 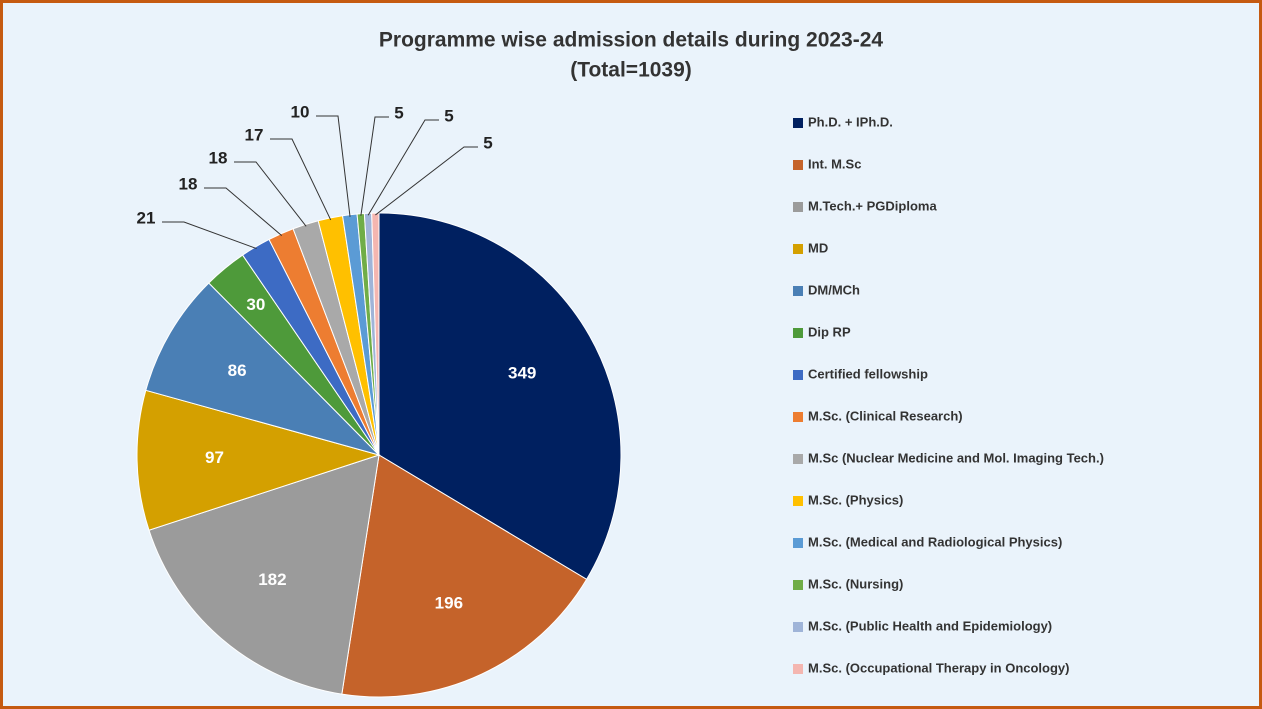 I want to click on legend-label: M.Sc. (Clinical Research), so click(x=885, y=415).